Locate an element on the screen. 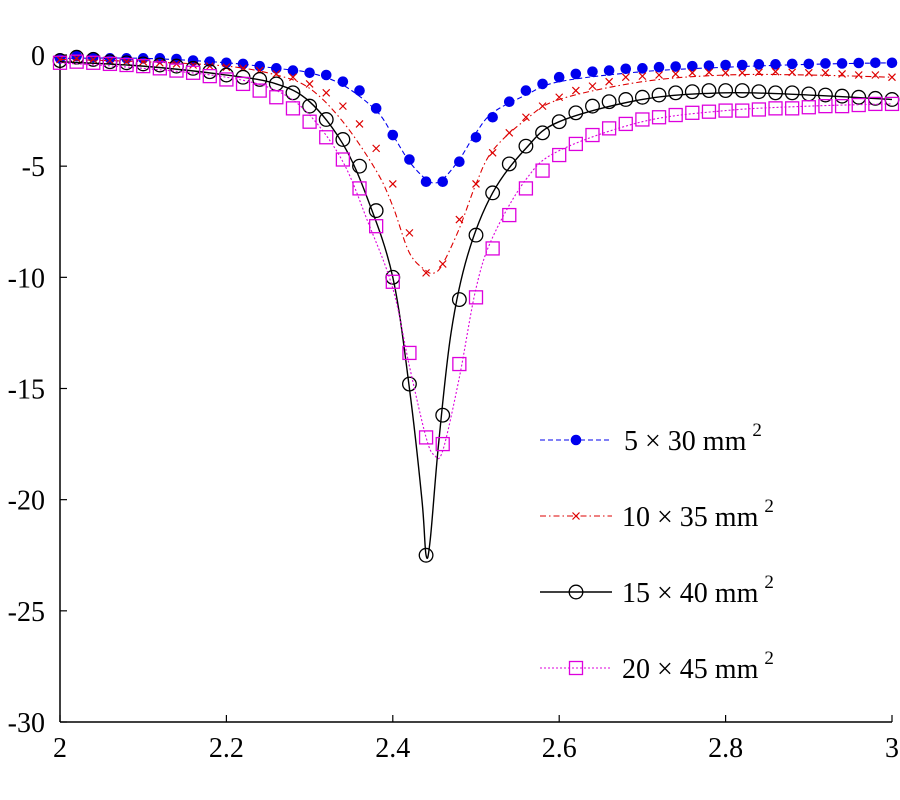 This screenshot has width=900, height=800. legend-label: 20 × 45 mm 2 is located at coordinates (698, 666).